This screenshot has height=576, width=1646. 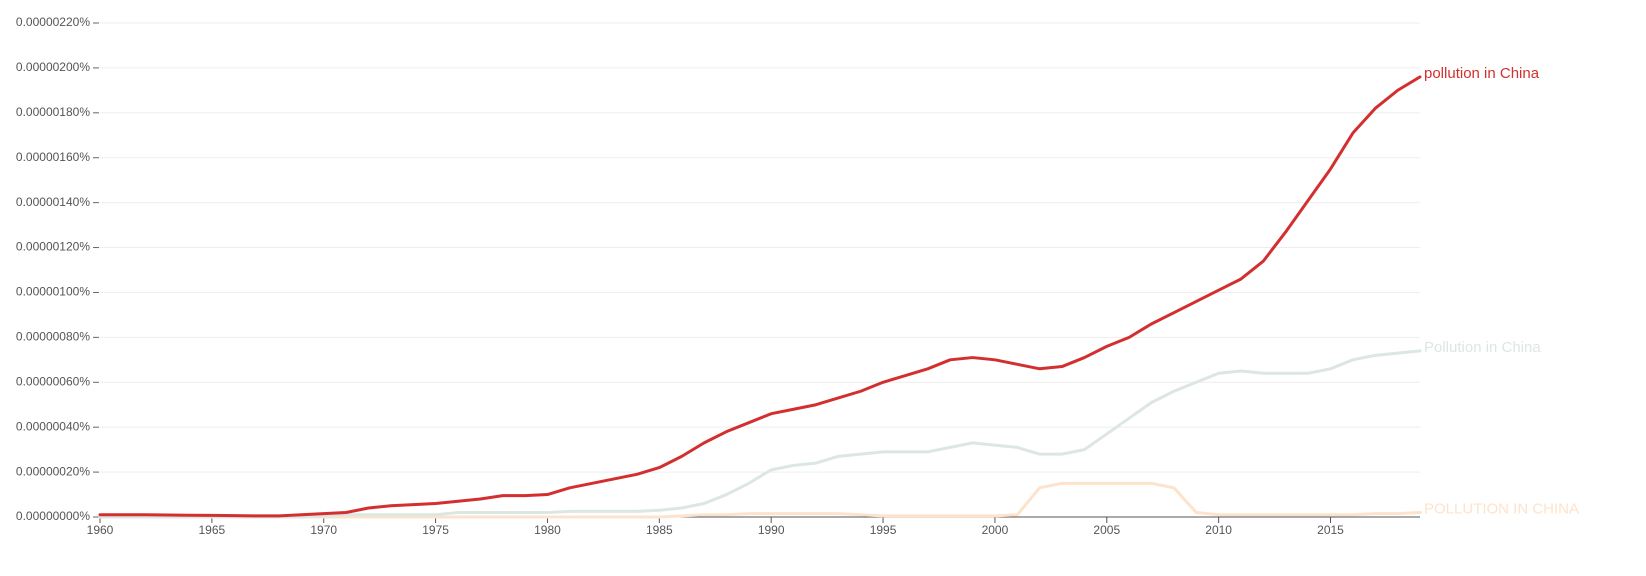 I want to click on series-label: Pollution in China, so click(x=1482, y=347).